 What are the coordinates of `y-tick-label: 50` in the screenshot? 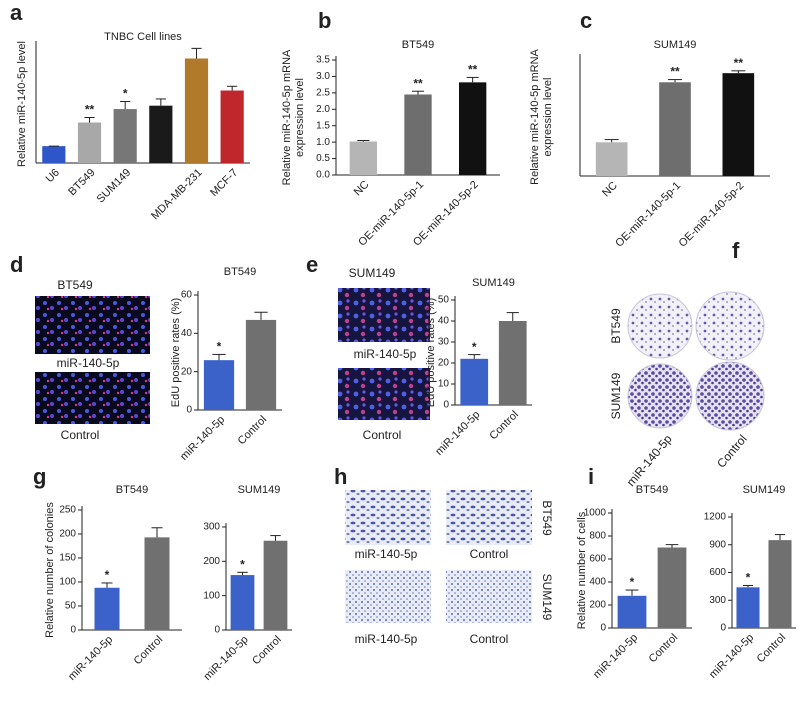 It's located at (71, 606).